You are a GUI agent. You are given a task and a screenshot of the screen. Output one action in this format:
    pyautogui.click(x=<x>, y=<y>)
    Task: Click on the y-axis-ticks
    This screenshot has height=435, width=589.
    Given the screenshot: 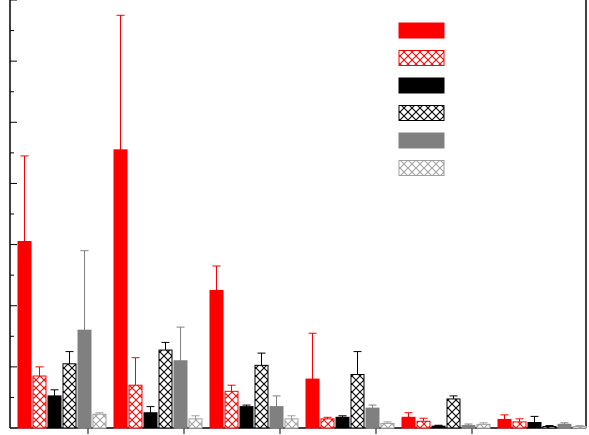 What is the action you would take?
    pyautogui.click(x=13, y=214)
    